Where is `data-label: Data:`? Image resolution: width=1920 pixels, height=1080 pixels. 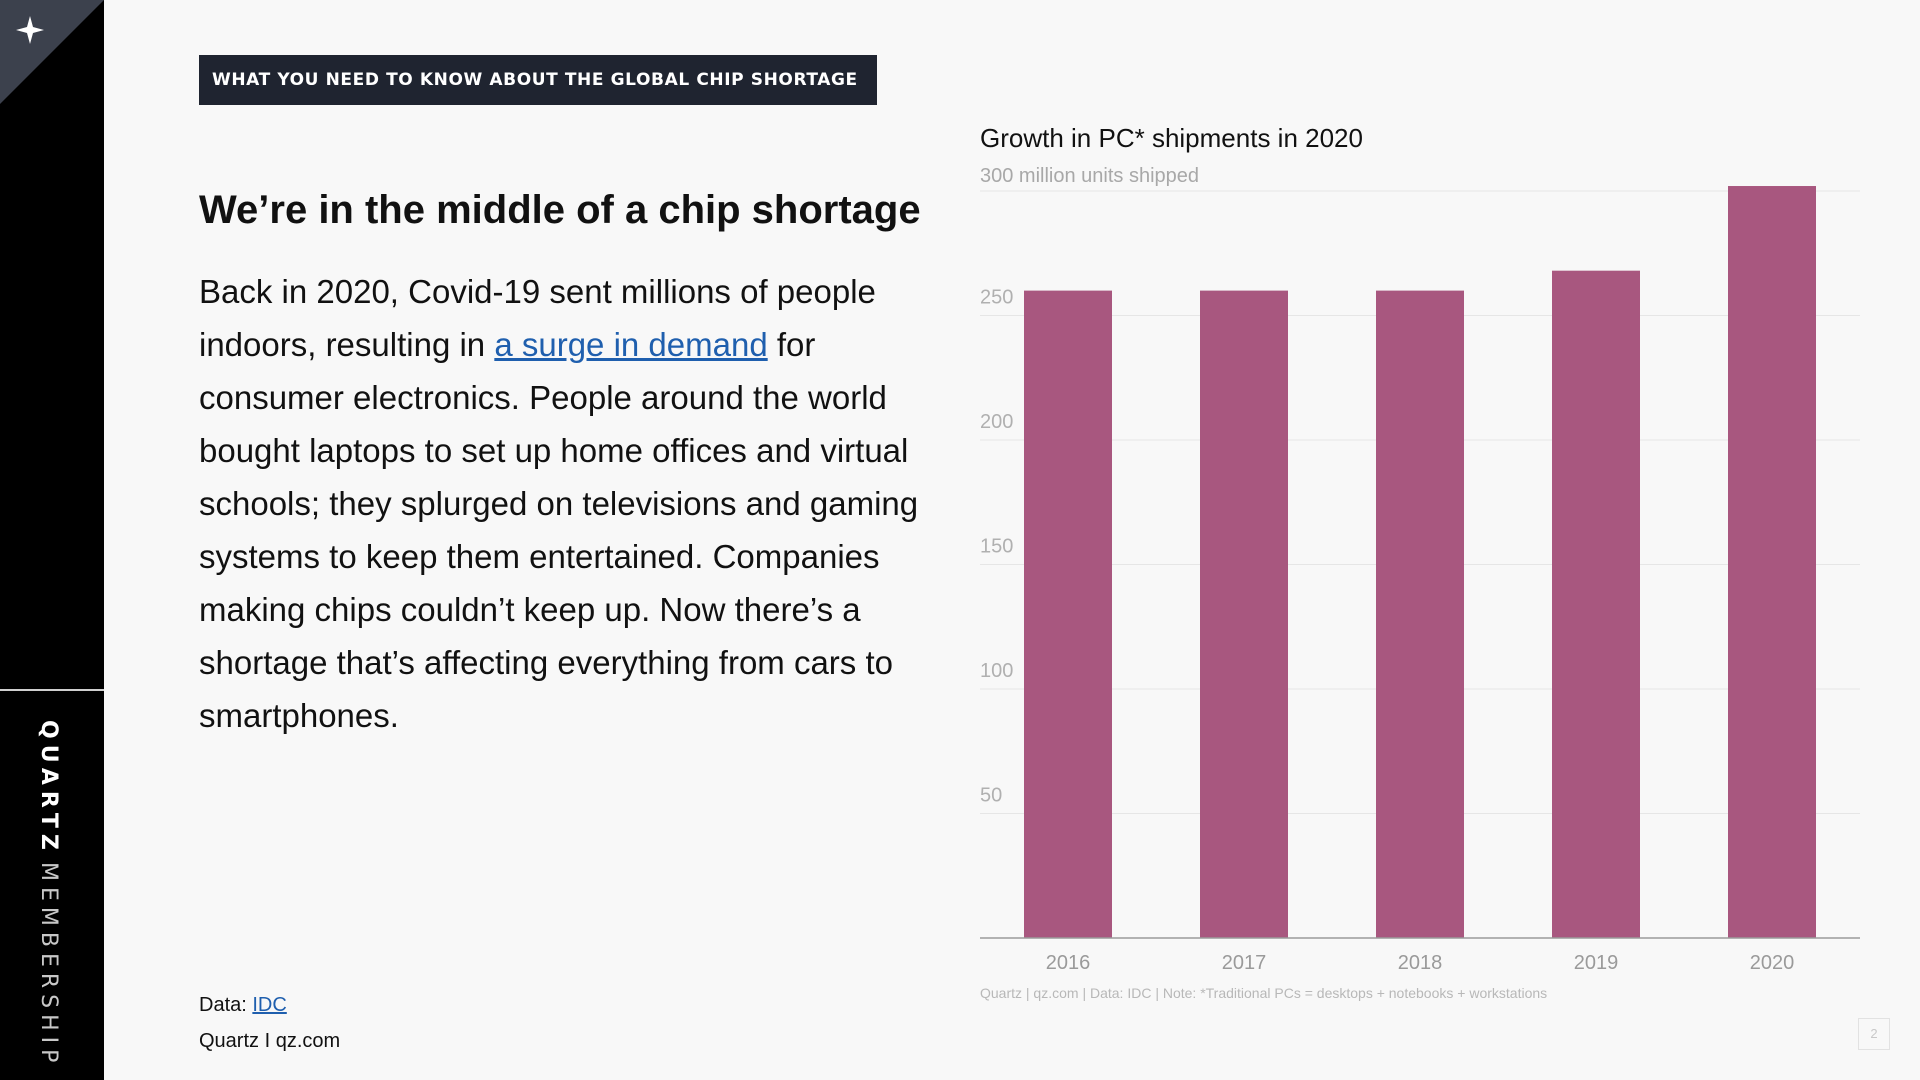 data-label: Data: is located at coordinates (226, 1005).